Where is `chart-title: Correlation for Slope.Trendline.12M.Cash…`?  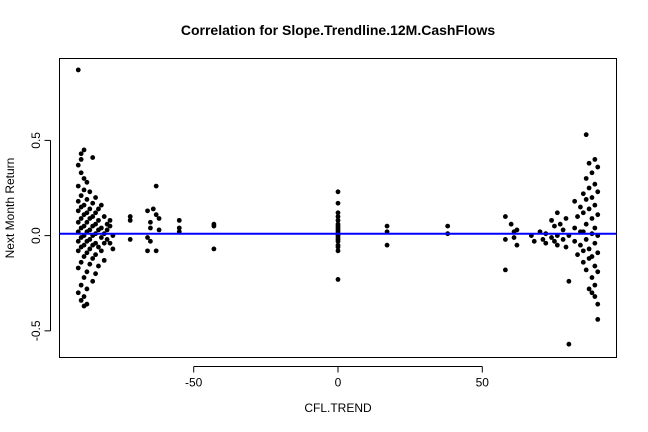 chart-title: Correlation for Slope.Trendline.12M.Cash… is located at coordinates (338, 30).